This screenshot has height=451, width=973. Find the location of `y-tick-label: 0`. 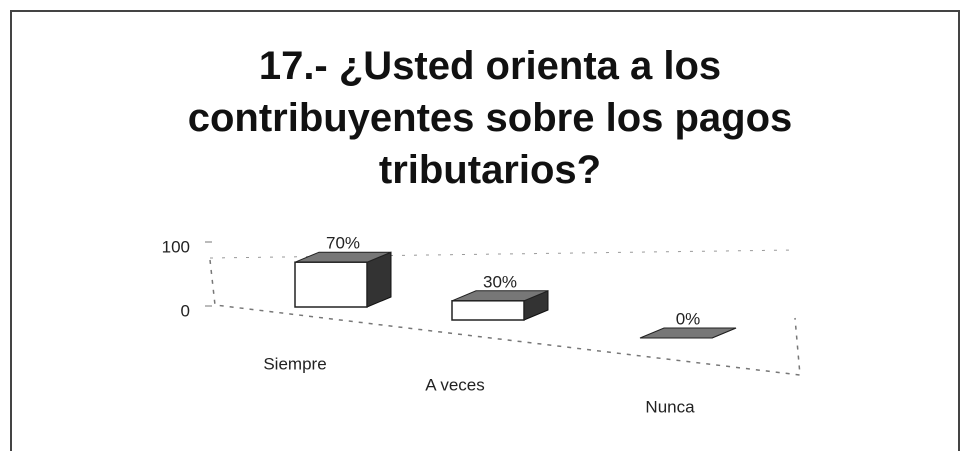

y-tick-label: 0 is located at coordinates (185, 310).